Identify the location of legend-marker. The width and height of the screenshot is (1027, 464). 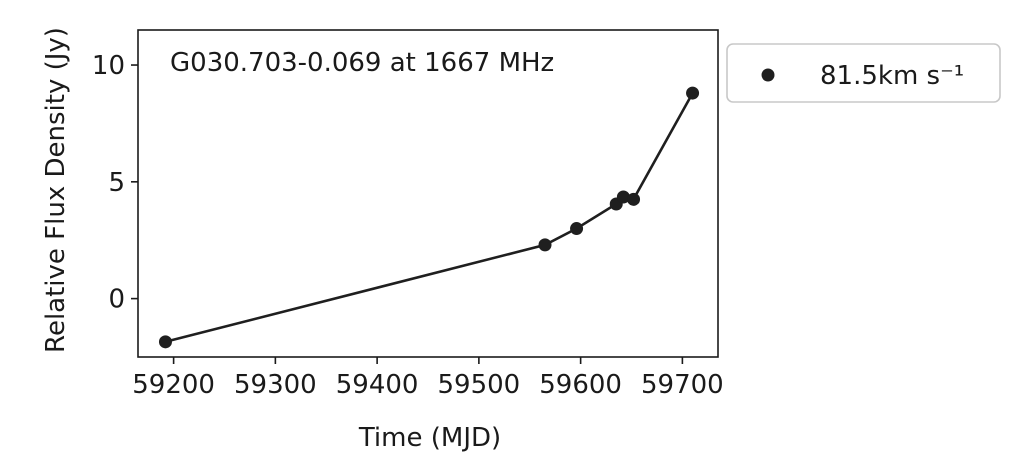
(768, 75).